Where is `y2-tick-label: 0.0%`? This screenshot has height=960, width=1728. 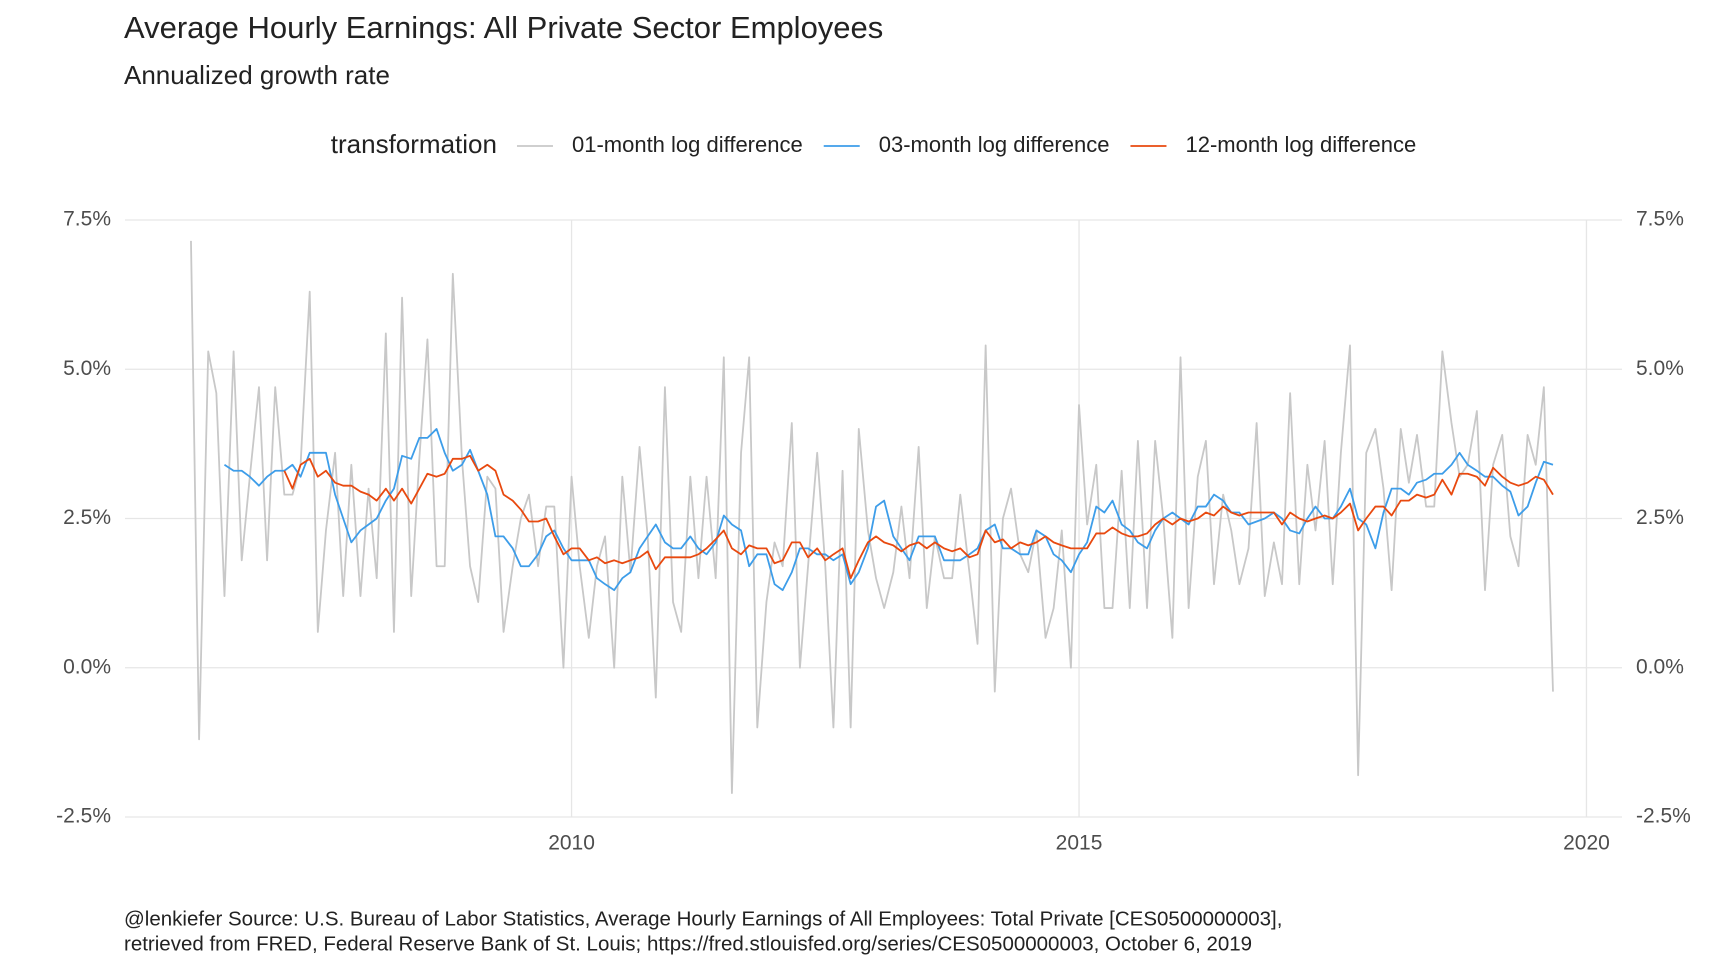 y2-tick-label: 0.0% is located at coordinates (1660, 666).